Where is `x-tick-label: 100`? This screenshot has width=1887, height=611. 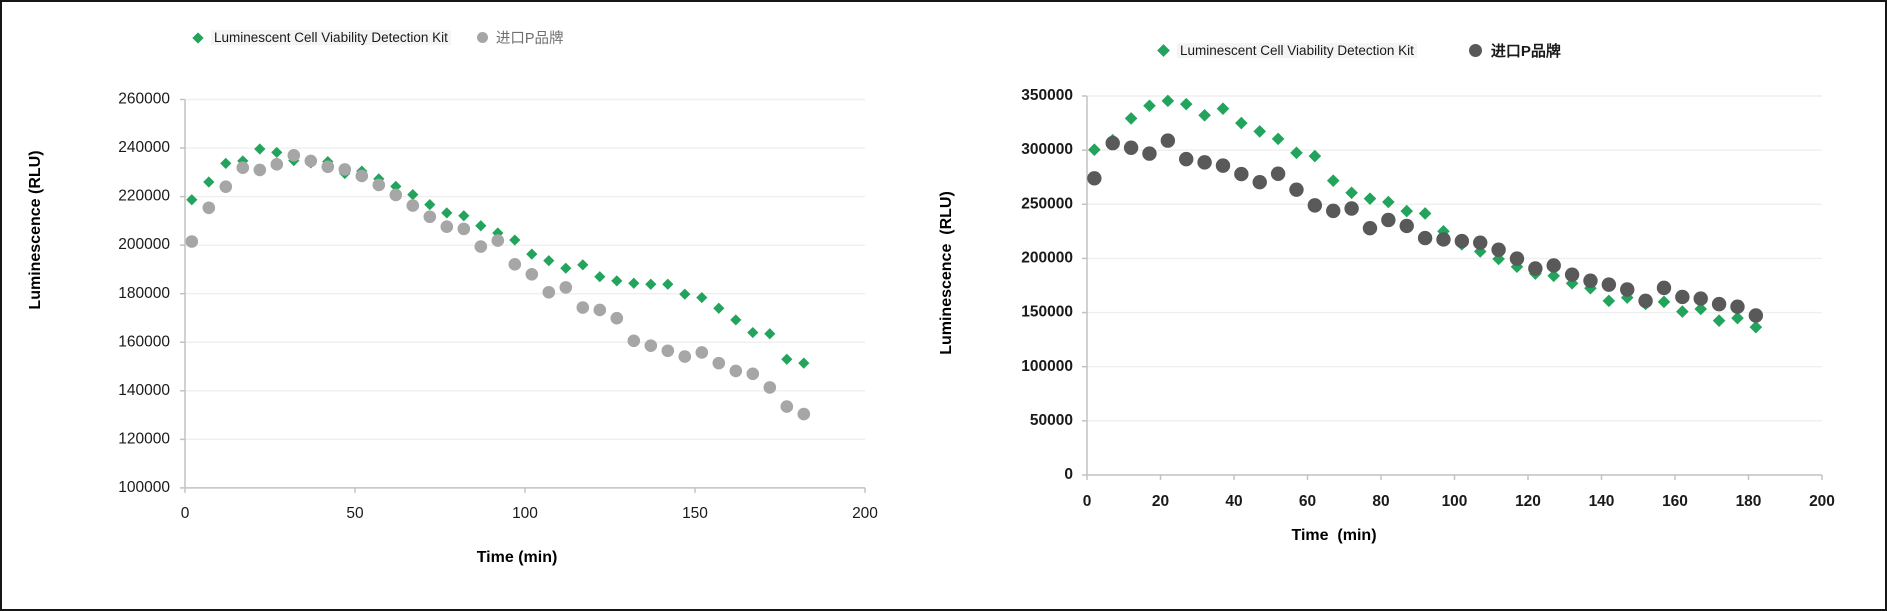 x-tick-label: 100 is located at coordinates (1455, 501).